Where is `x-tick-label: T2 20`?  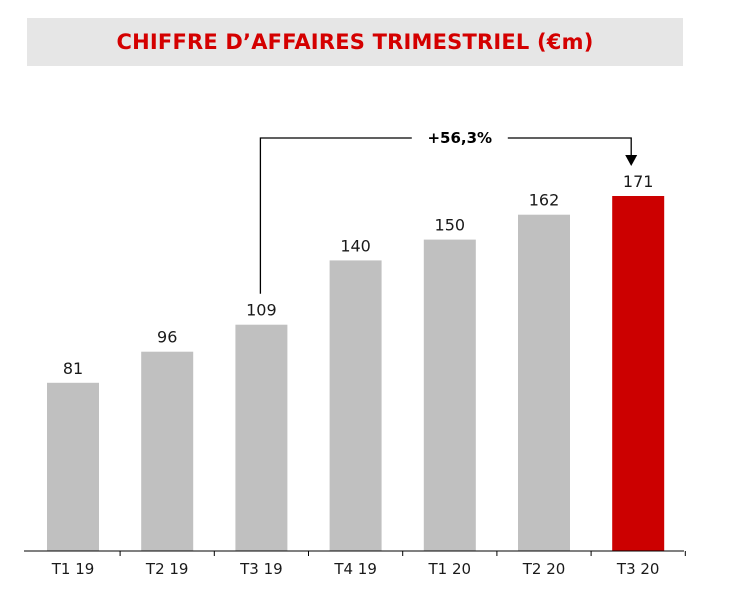
x-tick-label: T2 20 is located at coordinates (544, 569).